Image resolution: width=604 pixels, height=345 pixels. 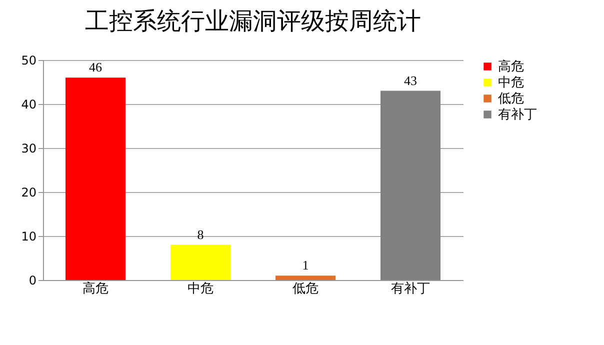 I want to click on x-tick-label: 低危, so click(x=305, y=289).